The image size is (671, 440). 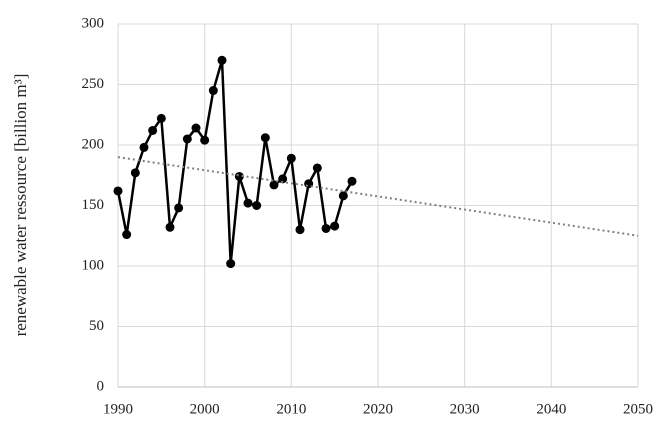 I want to click on y-tick-label: 50, so click(x=96, y=326).